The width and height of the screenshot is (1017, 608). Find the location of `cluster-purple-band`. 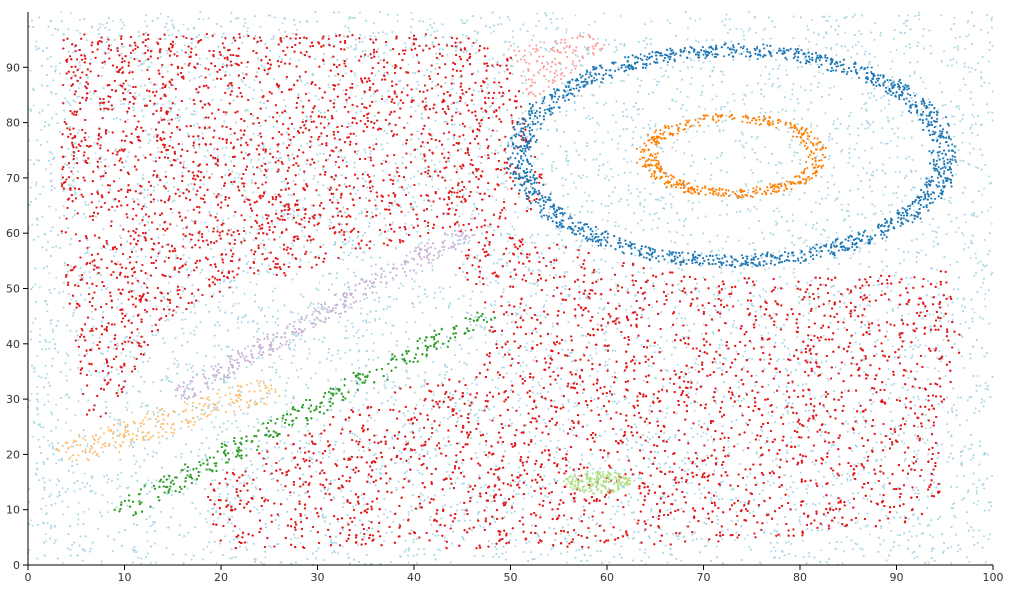

cluster-purple-band is located at coordinates (325, 312).